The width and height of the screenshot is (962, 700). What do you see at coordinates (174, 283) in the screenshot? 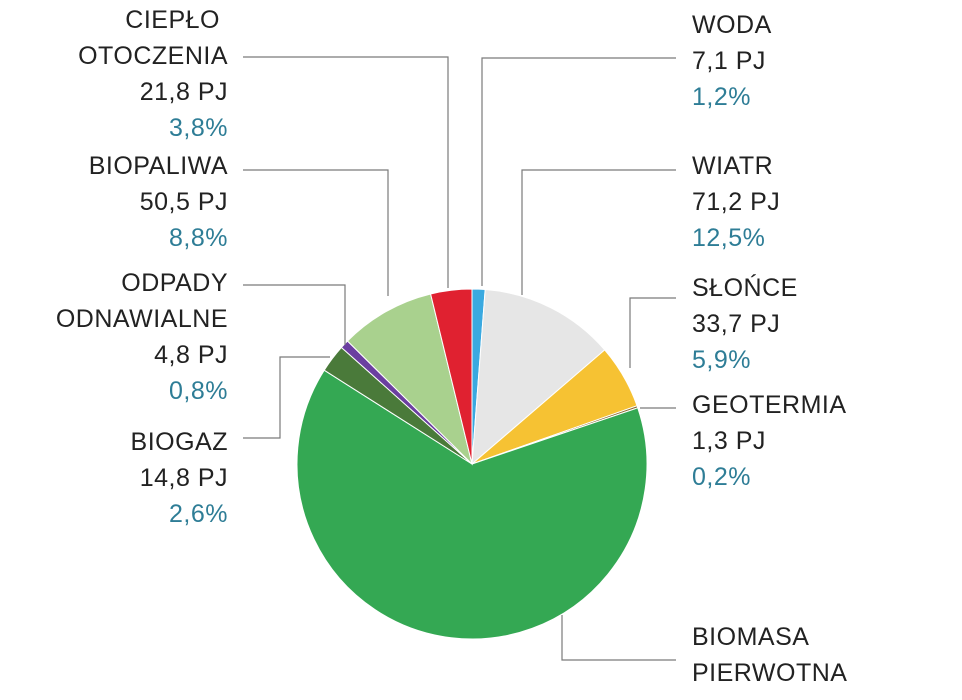
I see `label-name-line1: ODPADY` at bounding box center [174, 283].